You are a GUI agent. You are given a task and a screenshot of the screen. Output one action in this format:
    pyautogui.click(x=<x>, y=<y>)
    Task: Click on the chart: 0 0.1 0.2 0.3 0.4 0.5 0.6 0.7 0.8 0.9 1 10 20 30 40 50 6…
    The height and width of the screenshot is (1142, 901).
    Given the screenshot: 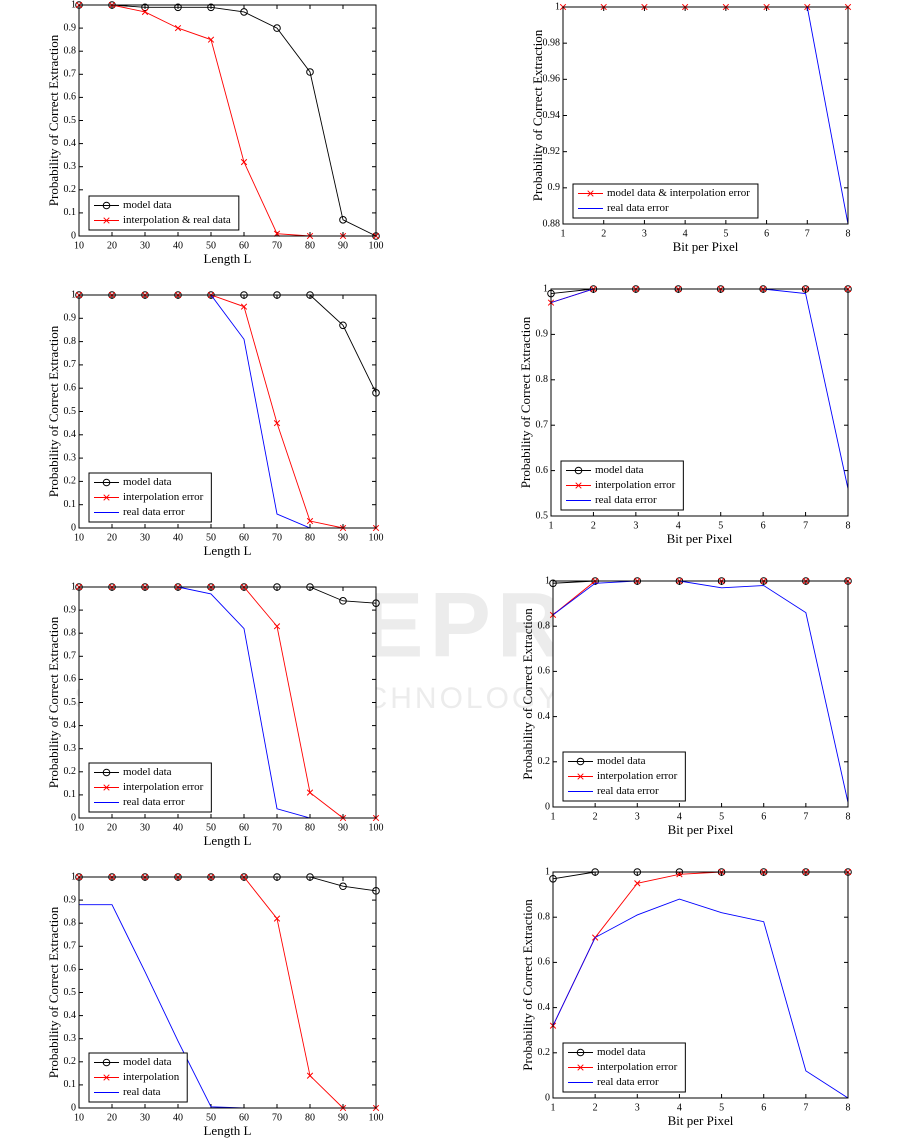 What is the action you would take?
    pyautogui.click(x=215, y=714)
    